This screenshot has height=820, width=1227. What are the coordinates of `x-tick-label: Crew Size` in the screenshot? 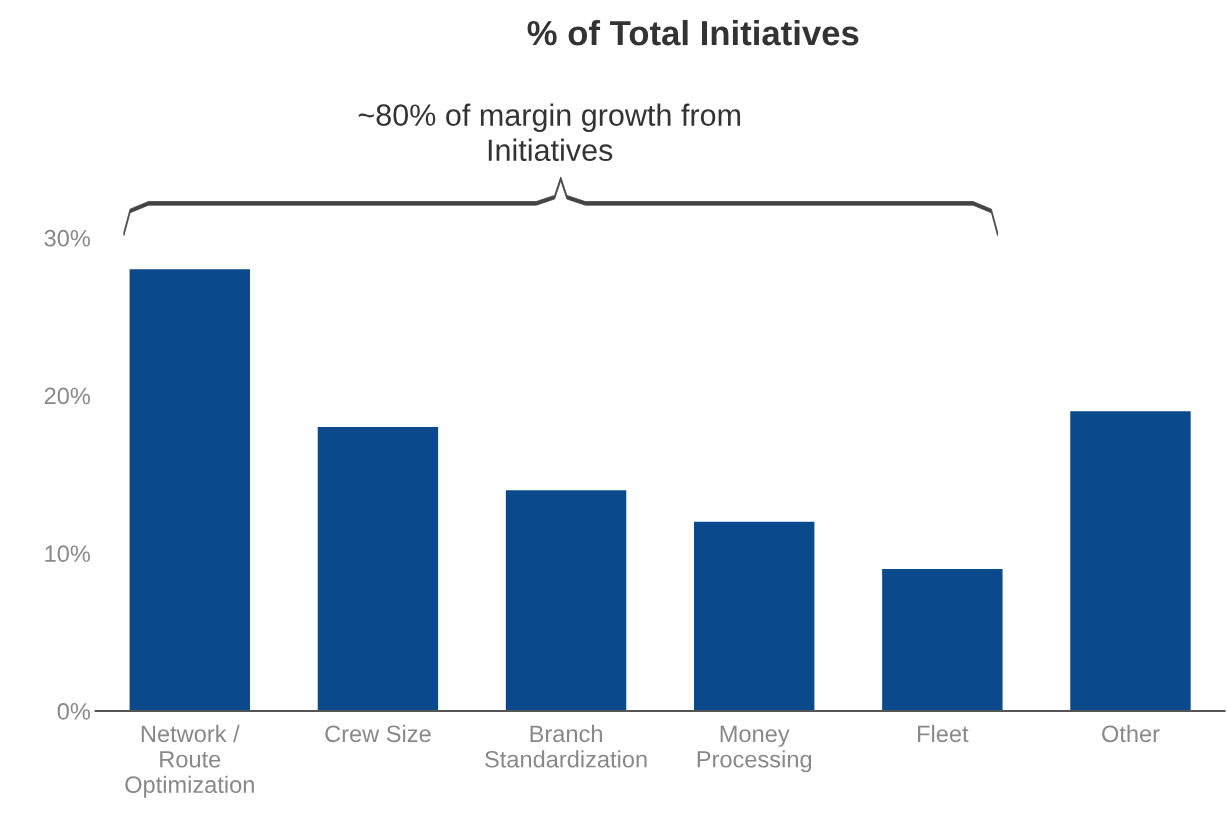 It's located at (378, 733).